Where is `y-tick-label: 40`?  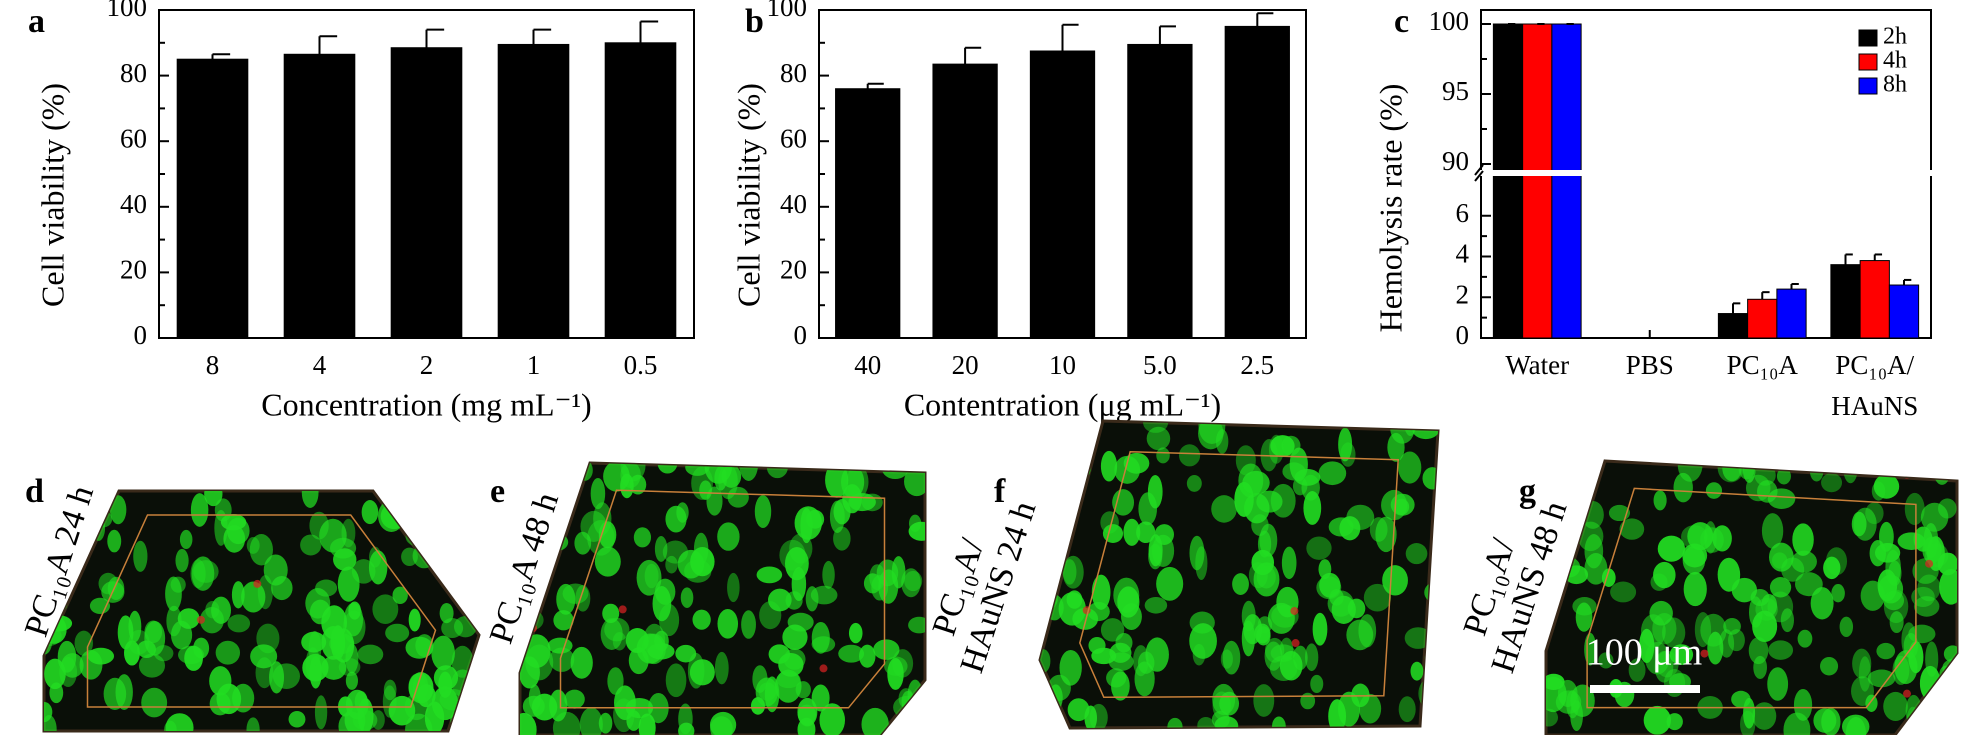
y-tick-label: 40 is located at coordinates (133, 204).